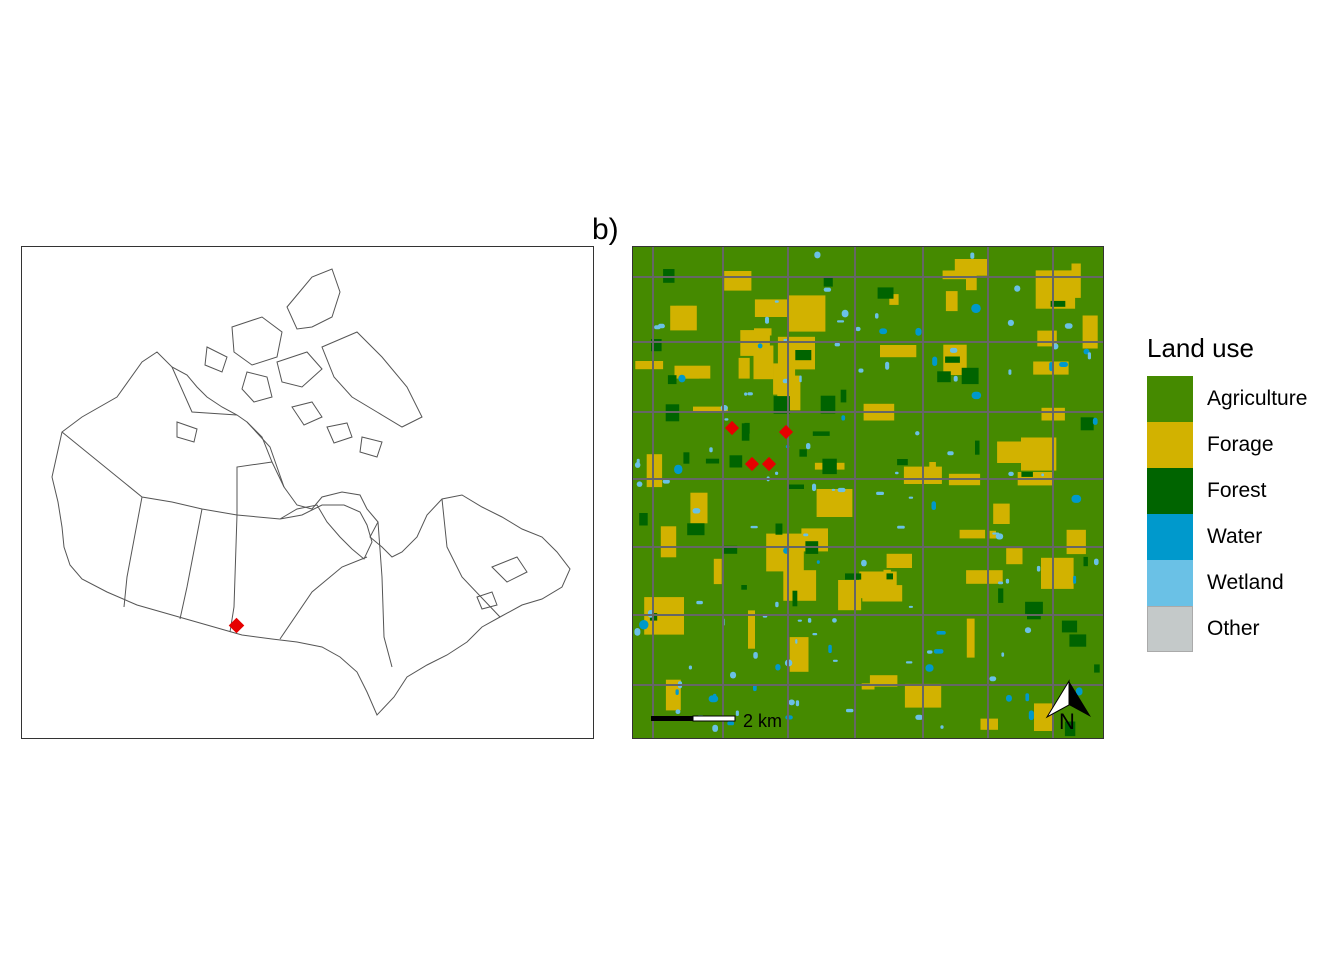 The height and width of the screenshot is (960, 1344). What do you see at coordinates (1170, 583) in the screenshot?
I see `legend-key-wetland` at bounding box center [1170, 583].